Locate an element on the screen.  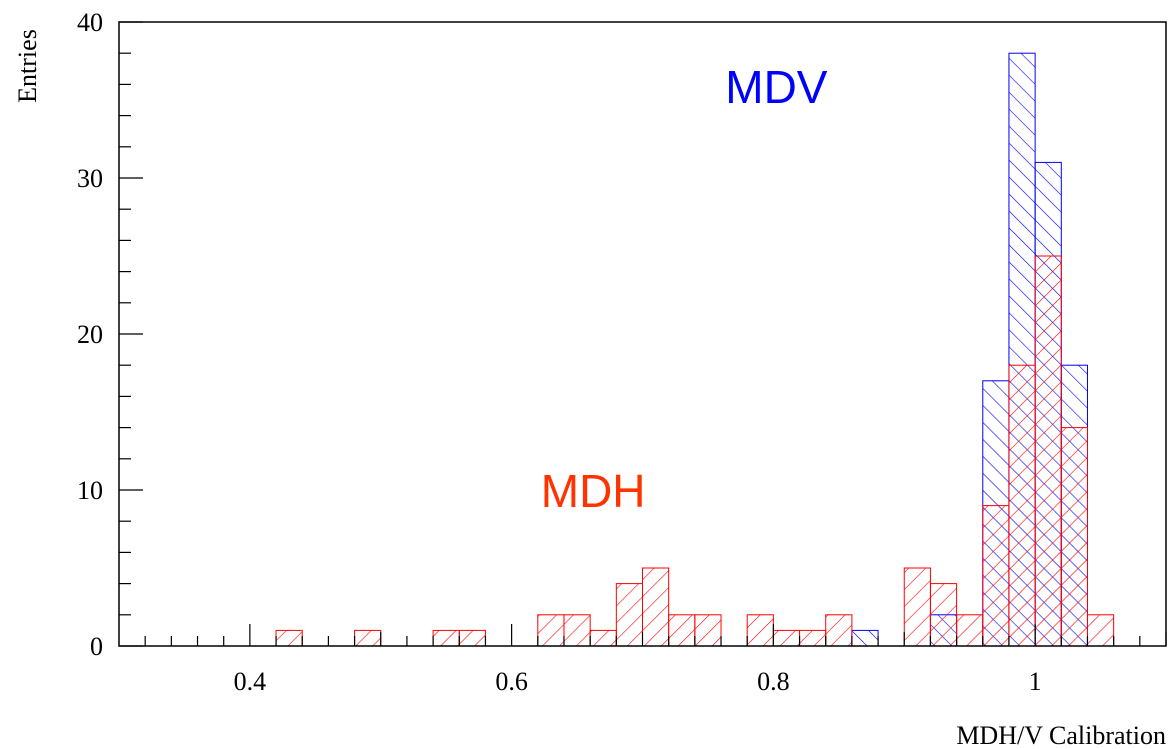
y-axis-title: Entries is located at coordinates (27, 66).